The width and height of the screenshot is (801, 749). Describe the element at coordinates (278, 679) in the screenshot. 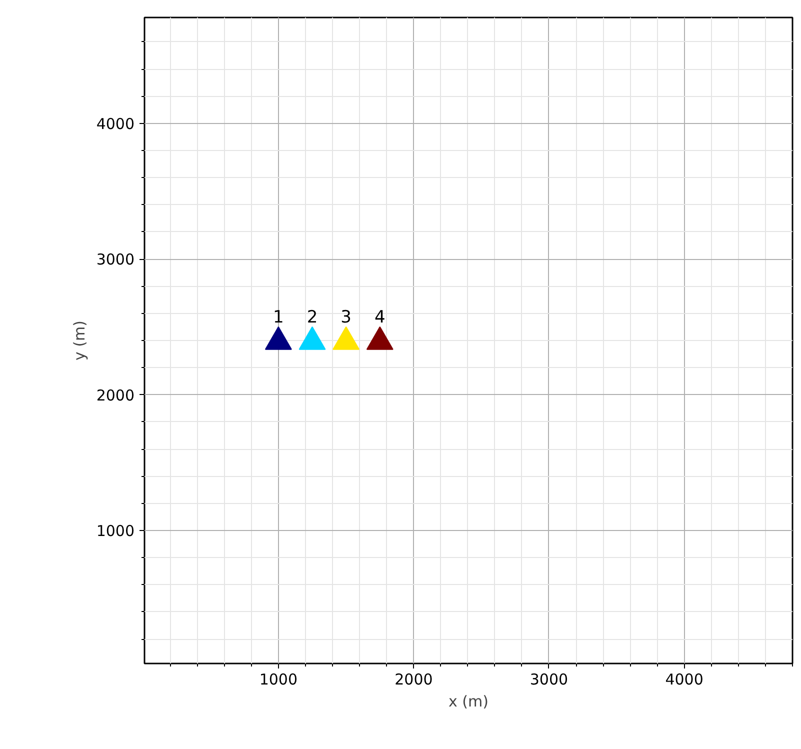

I see `x-tick-label: 1000` at that location.